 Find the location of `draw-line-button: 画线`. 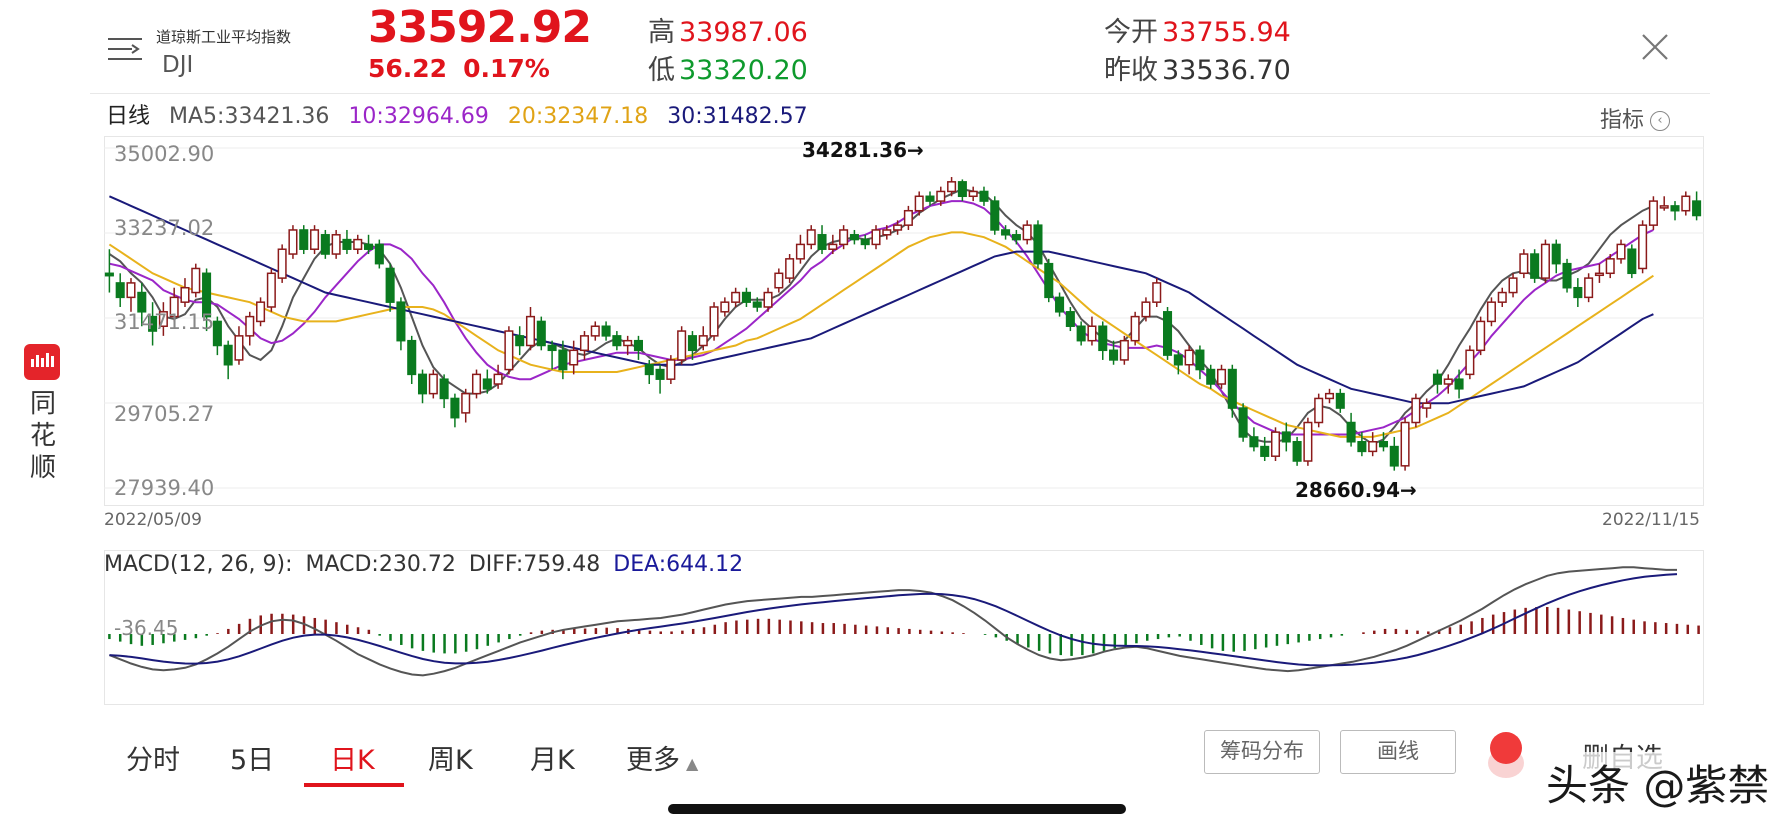

draw-line-button: 画线 is located at coordinates (1398, 752).